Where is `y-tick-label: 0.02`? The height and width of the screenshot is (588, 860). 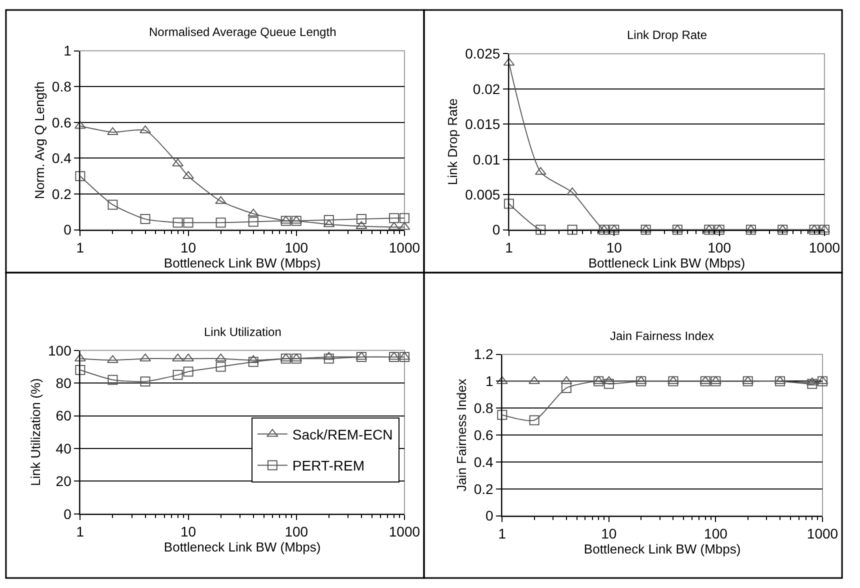
y-tick-label: 0.02 is located at coordinates (486, 88).